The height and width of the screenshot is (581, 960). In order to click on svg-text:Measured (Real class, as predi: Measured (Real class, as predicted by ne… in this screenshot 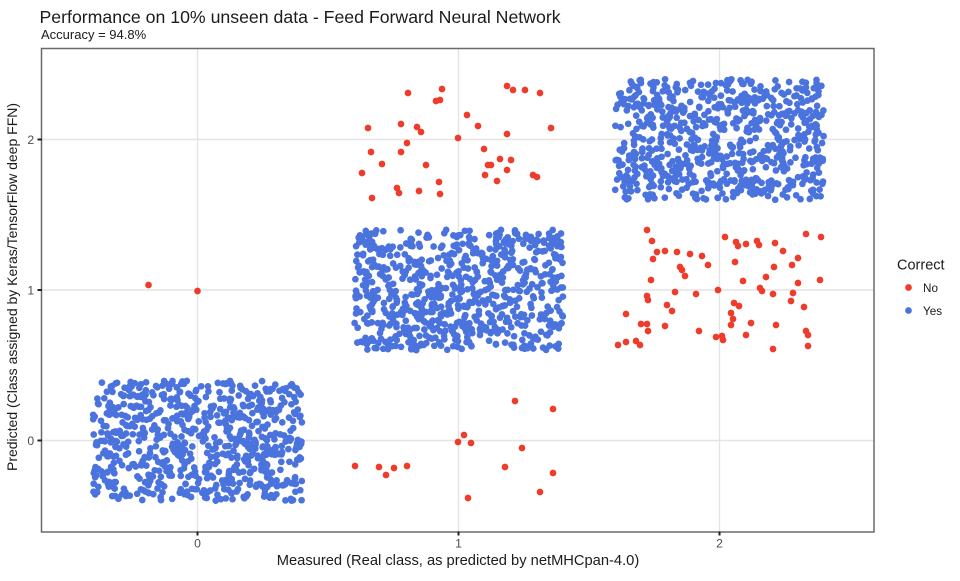, I will do `click(458, 561)`.